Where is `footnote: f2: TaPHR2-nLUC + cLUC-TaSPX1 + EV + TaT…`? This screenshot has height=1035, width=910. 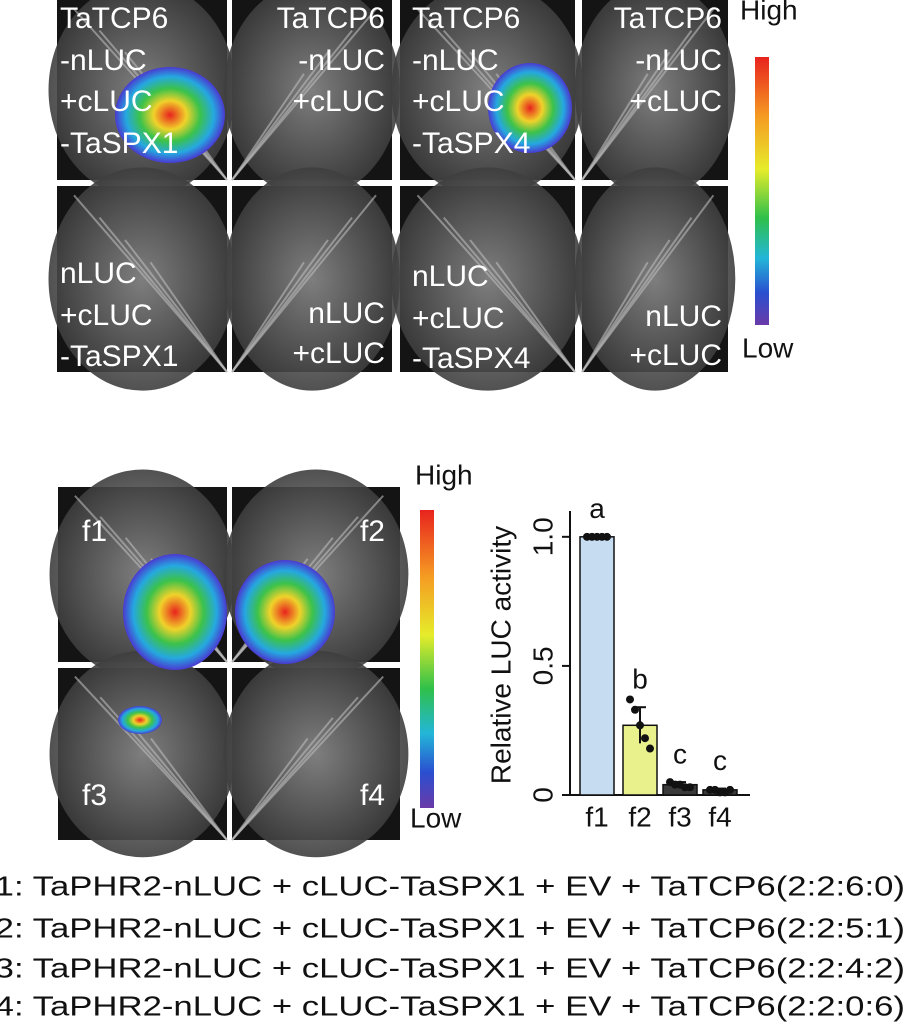 footnote: f2: TaPHR2-nLUC + cLUC-TaSPX1 + EV + TaT… is located at coordinates (452, 927).